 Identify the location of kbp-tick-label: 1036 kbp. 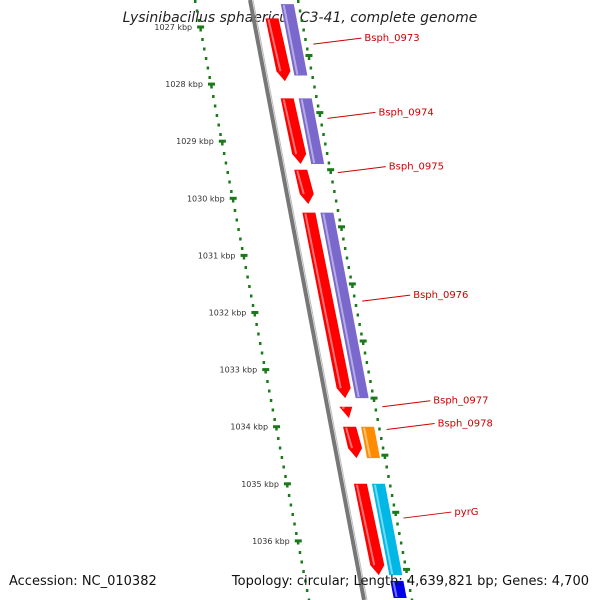
(271, 541).